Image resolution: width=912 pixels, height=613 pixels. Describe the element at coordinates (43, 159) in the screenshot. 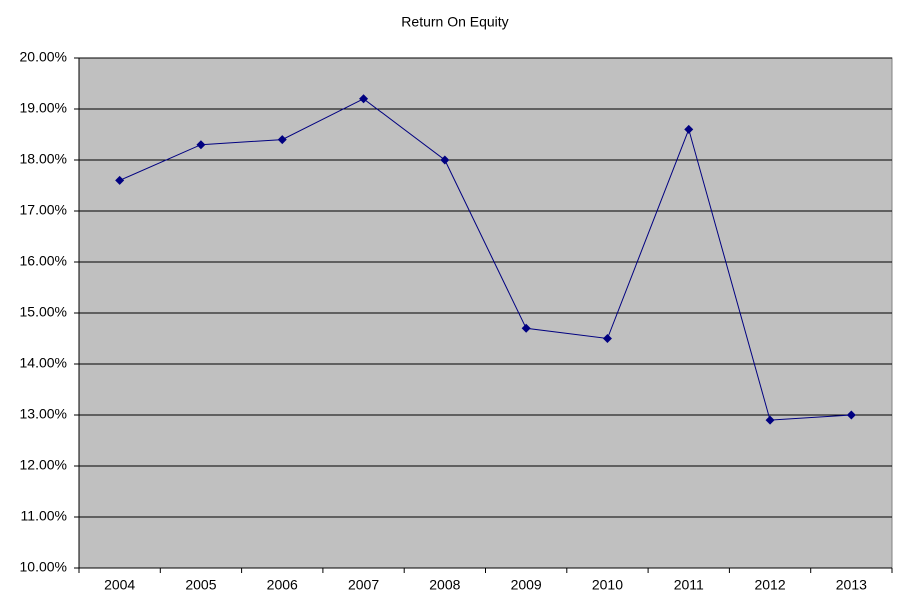

I see `y-tick-label: 18.00%` at that location.